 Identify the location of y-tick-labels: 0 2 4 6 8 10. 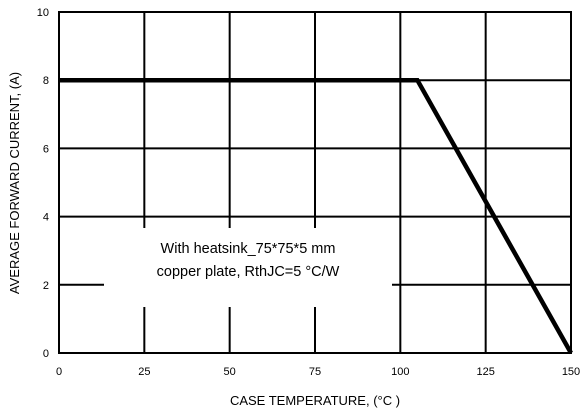
(43, 183).